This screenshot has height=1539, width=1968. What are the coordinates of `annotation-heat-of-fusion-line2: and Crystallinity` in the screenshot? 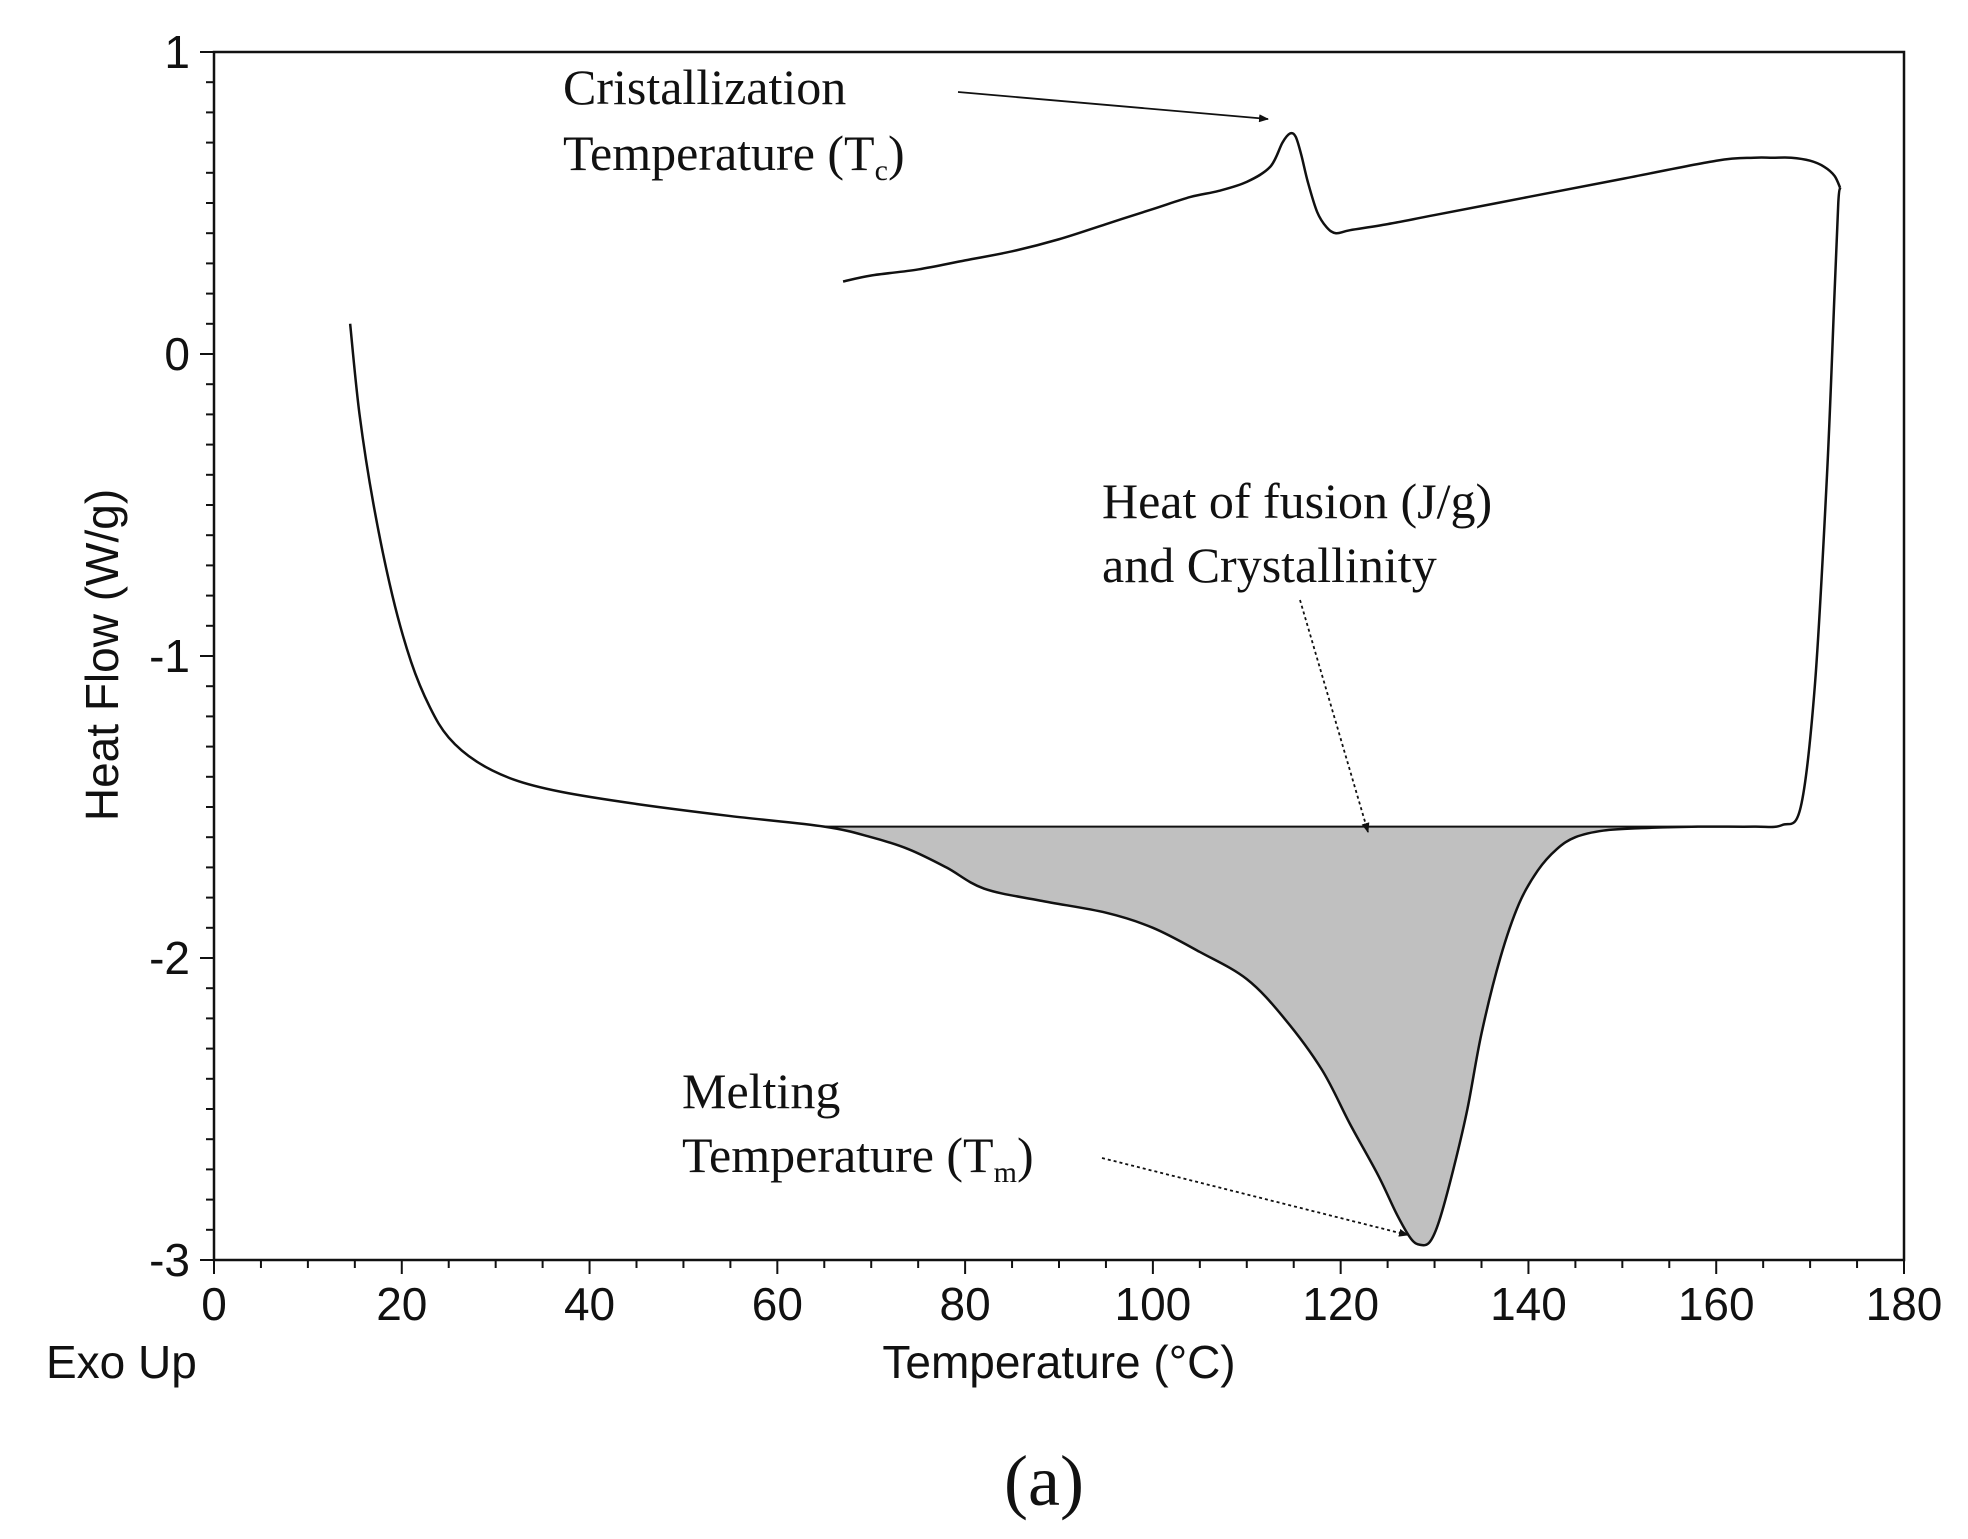 It's located at (1269, 565).